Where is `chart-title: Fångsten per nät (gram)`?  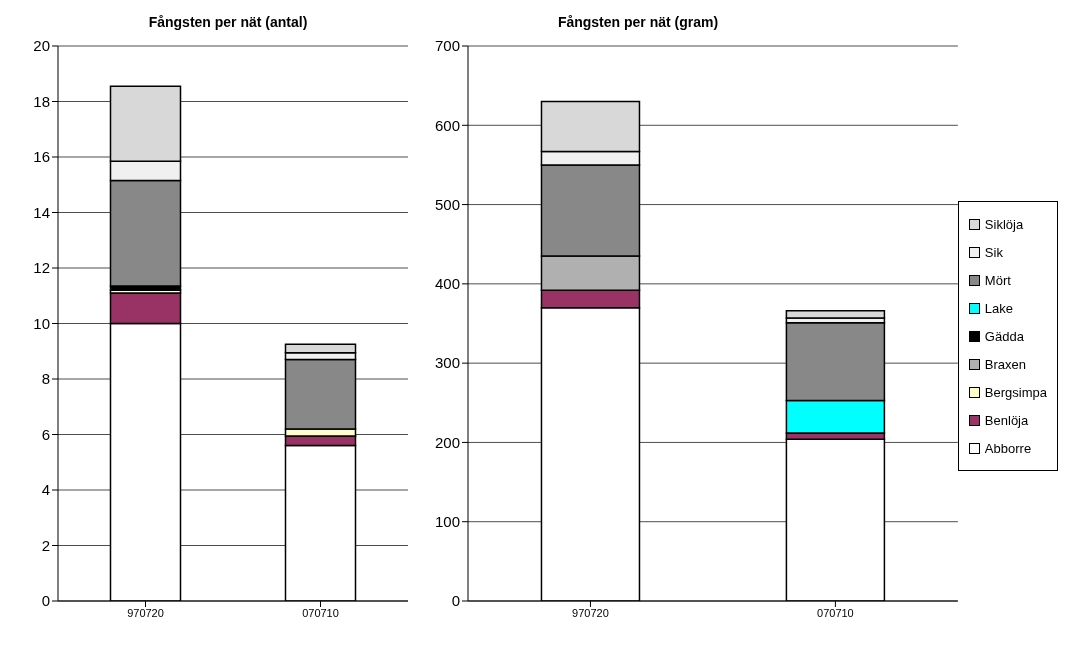 chart-title: Fångsten per nät (gram) is located at coordinates (638, 22).